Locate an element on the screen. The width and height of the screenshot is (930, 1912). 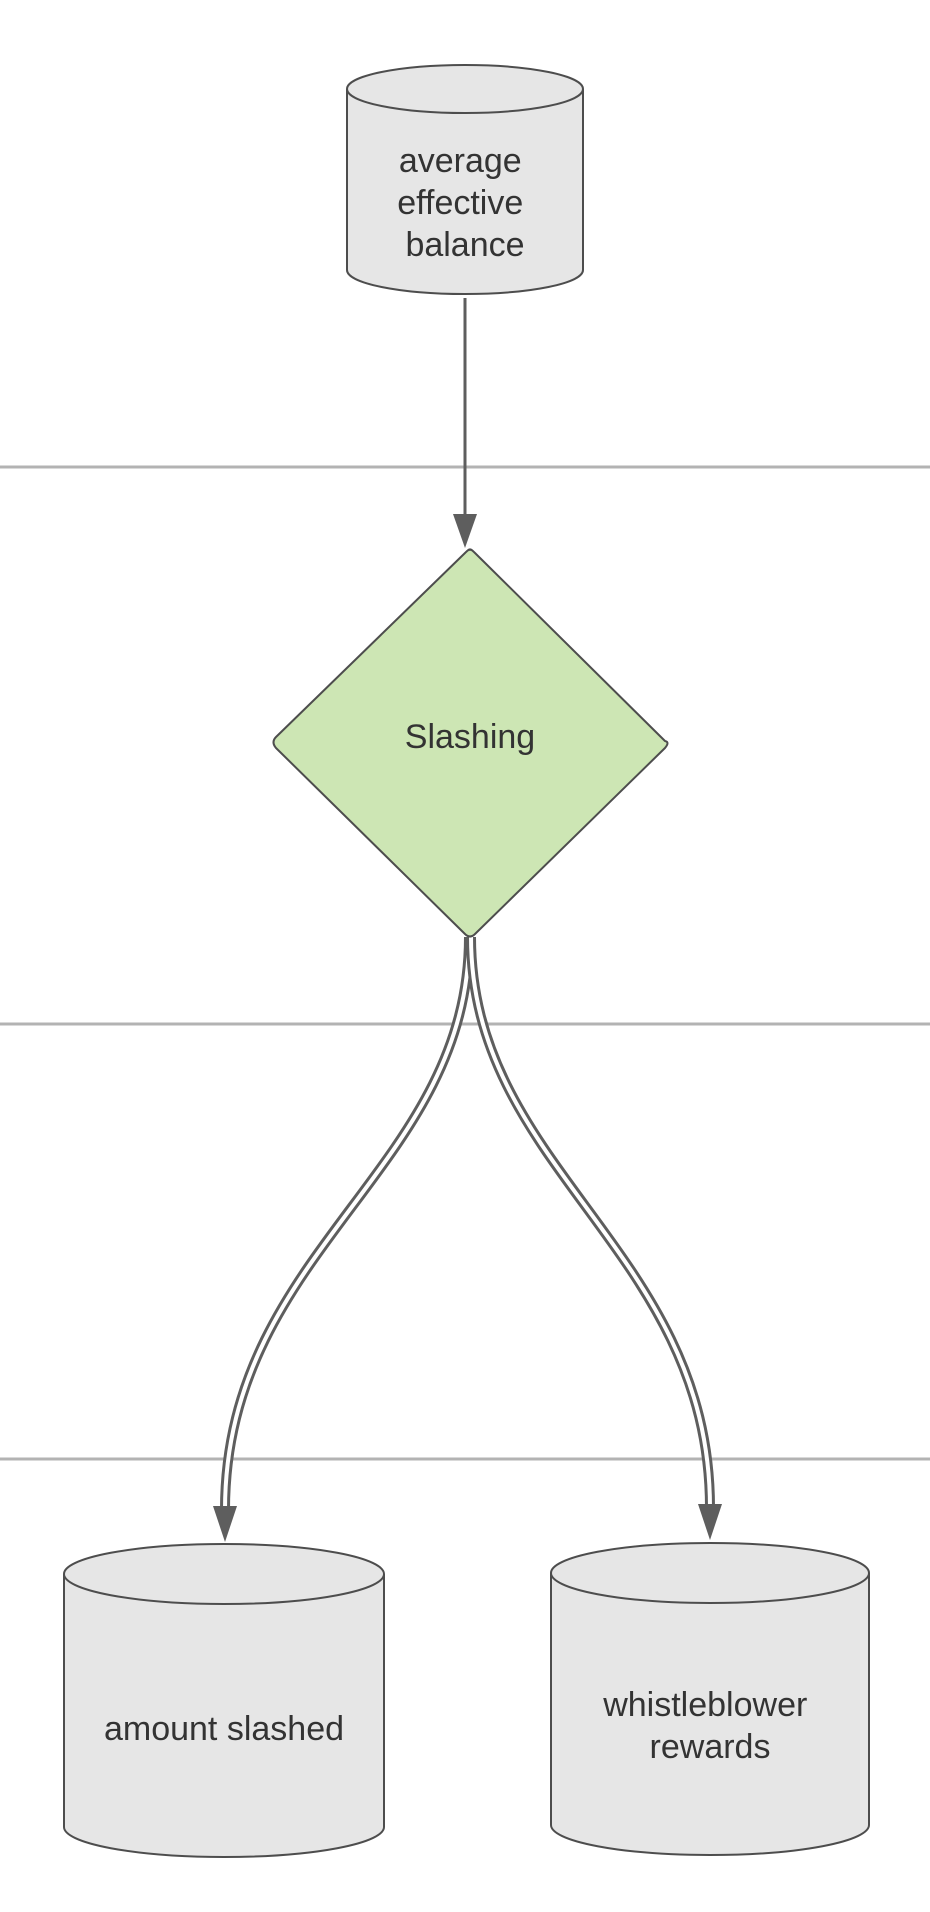
node-label-line: whistleblower is located at coordinates (704, 1705).